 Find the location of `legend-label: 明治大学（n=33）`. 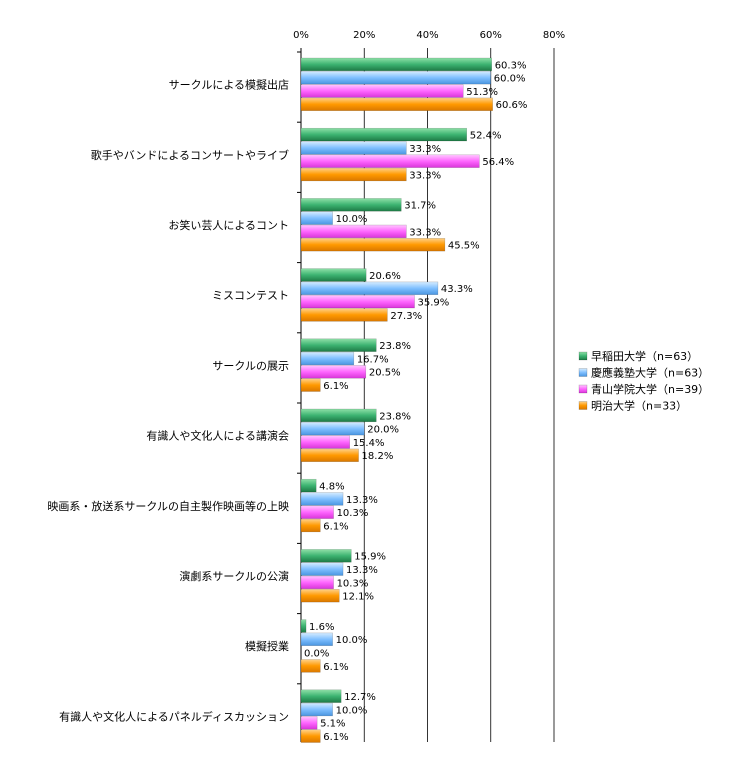

legend-label: 明治大学（n=33） is located at coordinates (639, 406).